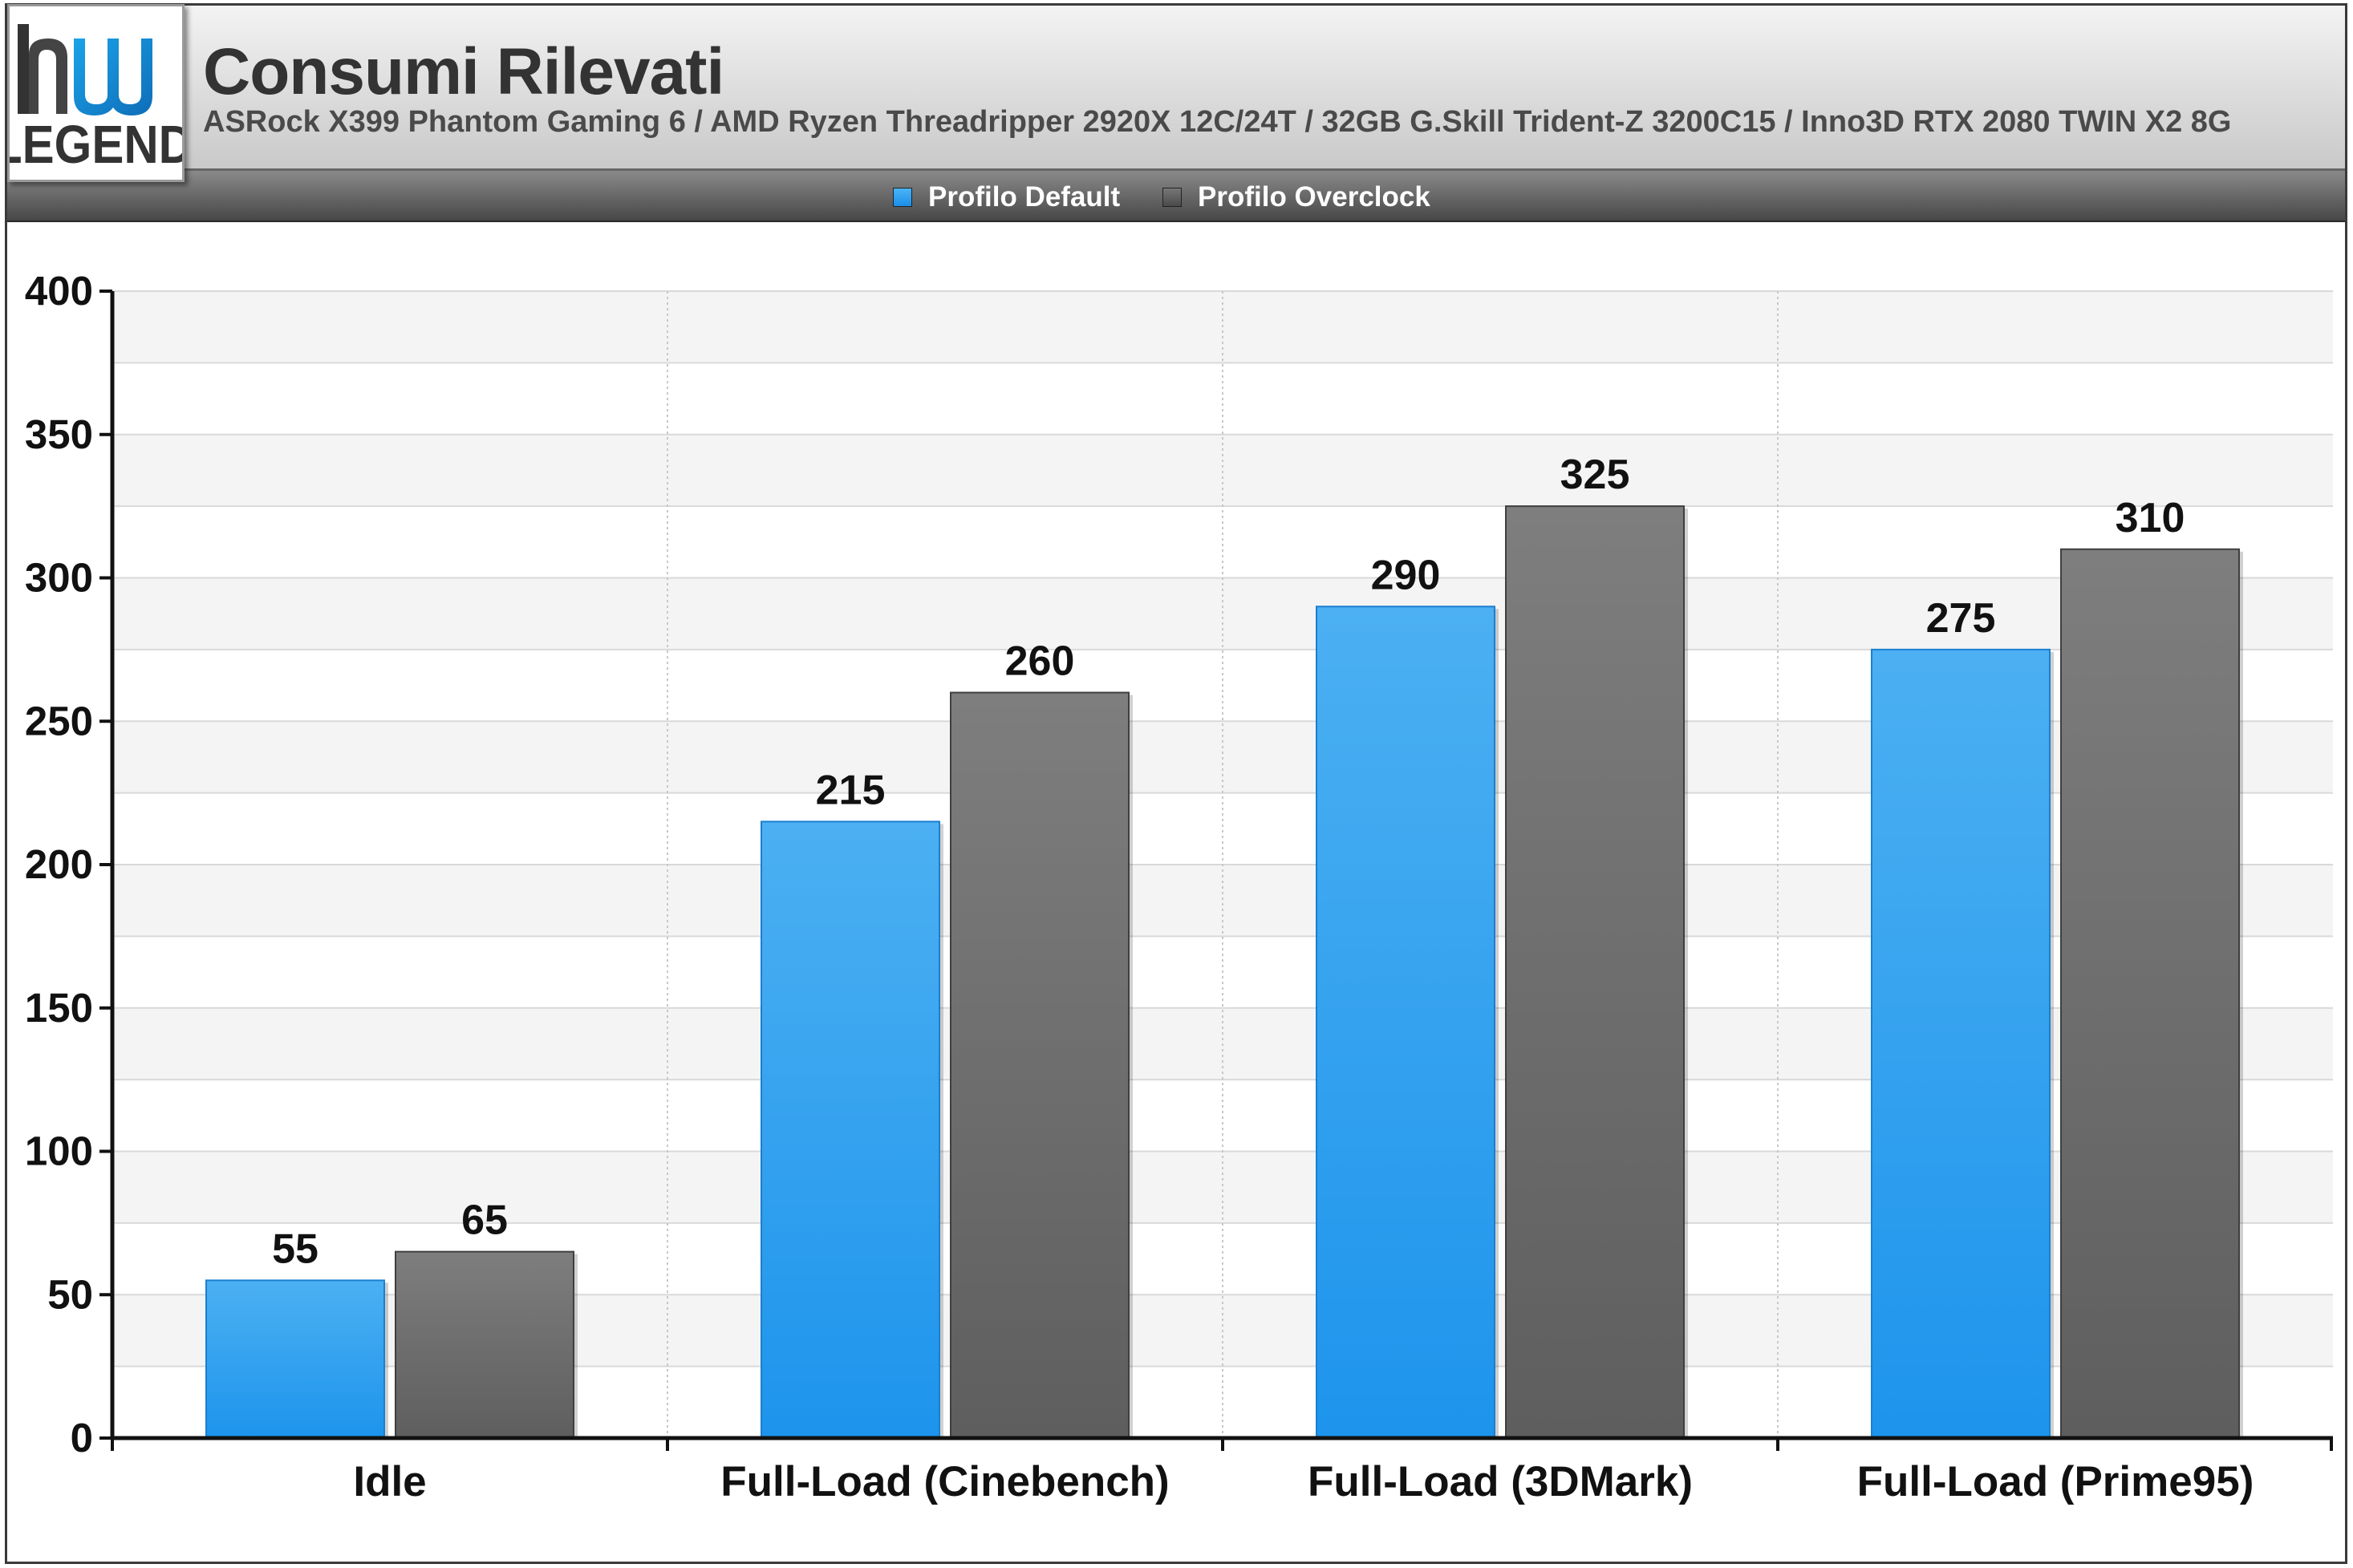 The image size is (2353, 1568). What do you see at coordinates (1172, 197) in the screenshot?
I see `legend-swatch-overclock` at bounding box center [1172, 197].